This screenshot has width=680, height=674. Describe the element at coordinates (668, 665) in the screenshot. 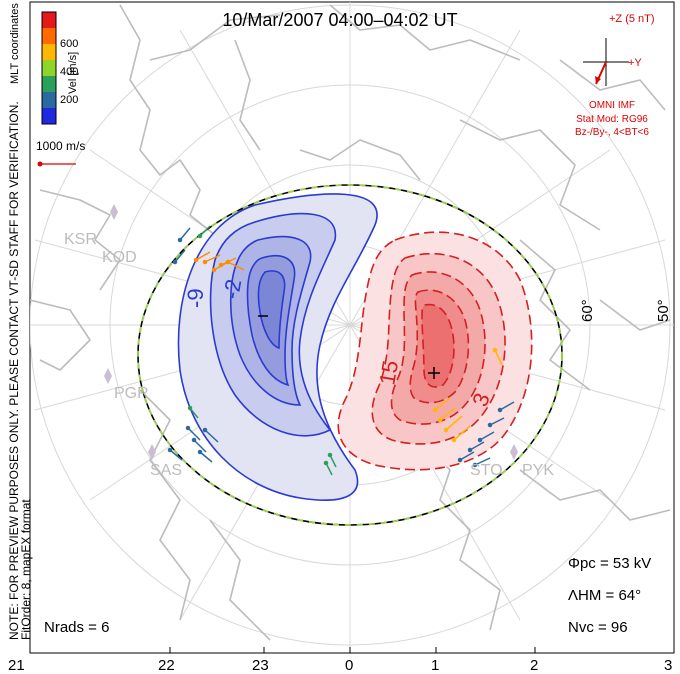

I see `mlt-tick-3: 3` at that location.